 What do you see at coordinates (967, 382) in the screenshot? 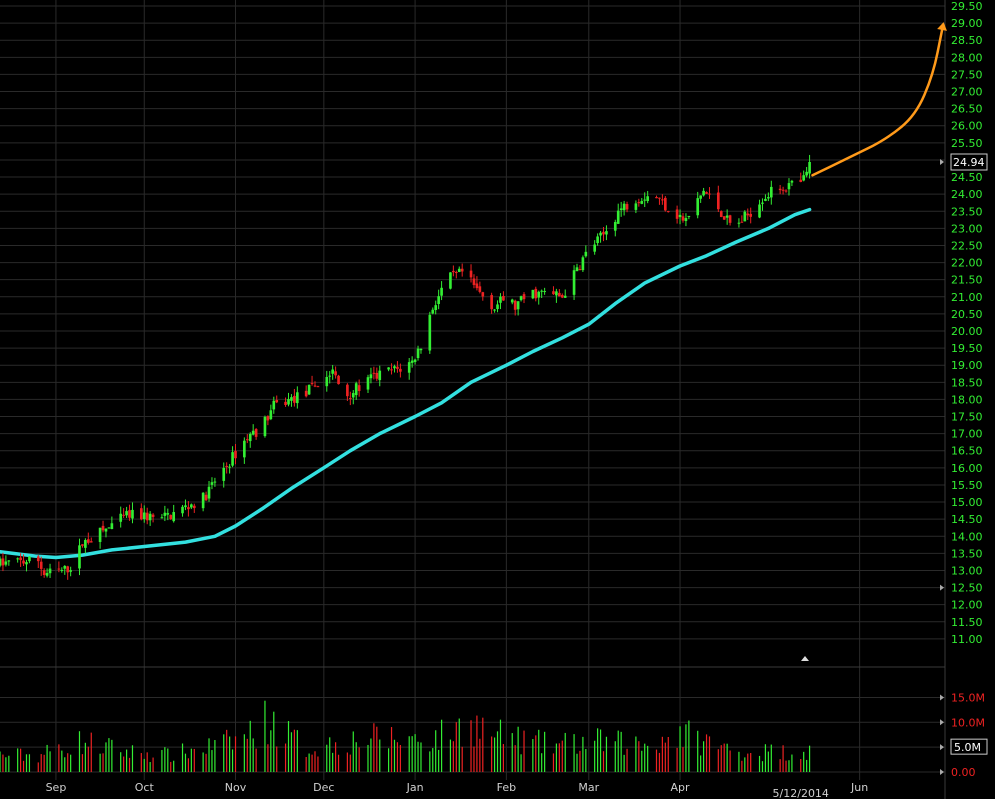
I see `y-tick-label: 18.50` at bounding box center [967, 382].